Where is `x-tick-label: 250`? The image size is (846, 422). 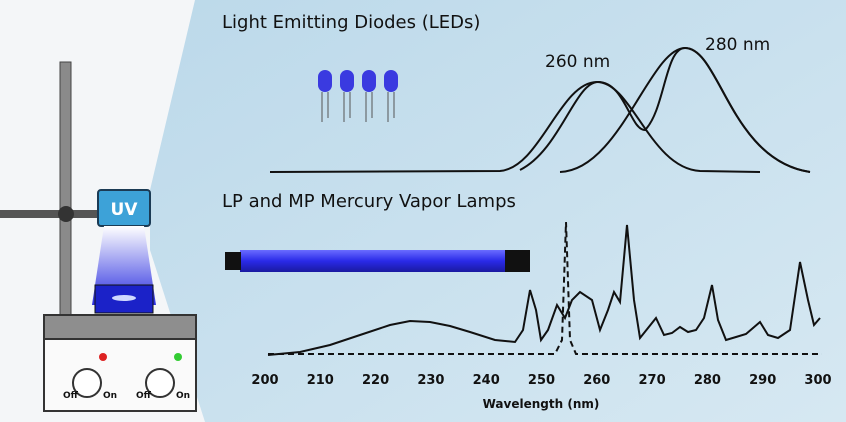 x-tick-label: 250 is located at coordinates (541, 380).